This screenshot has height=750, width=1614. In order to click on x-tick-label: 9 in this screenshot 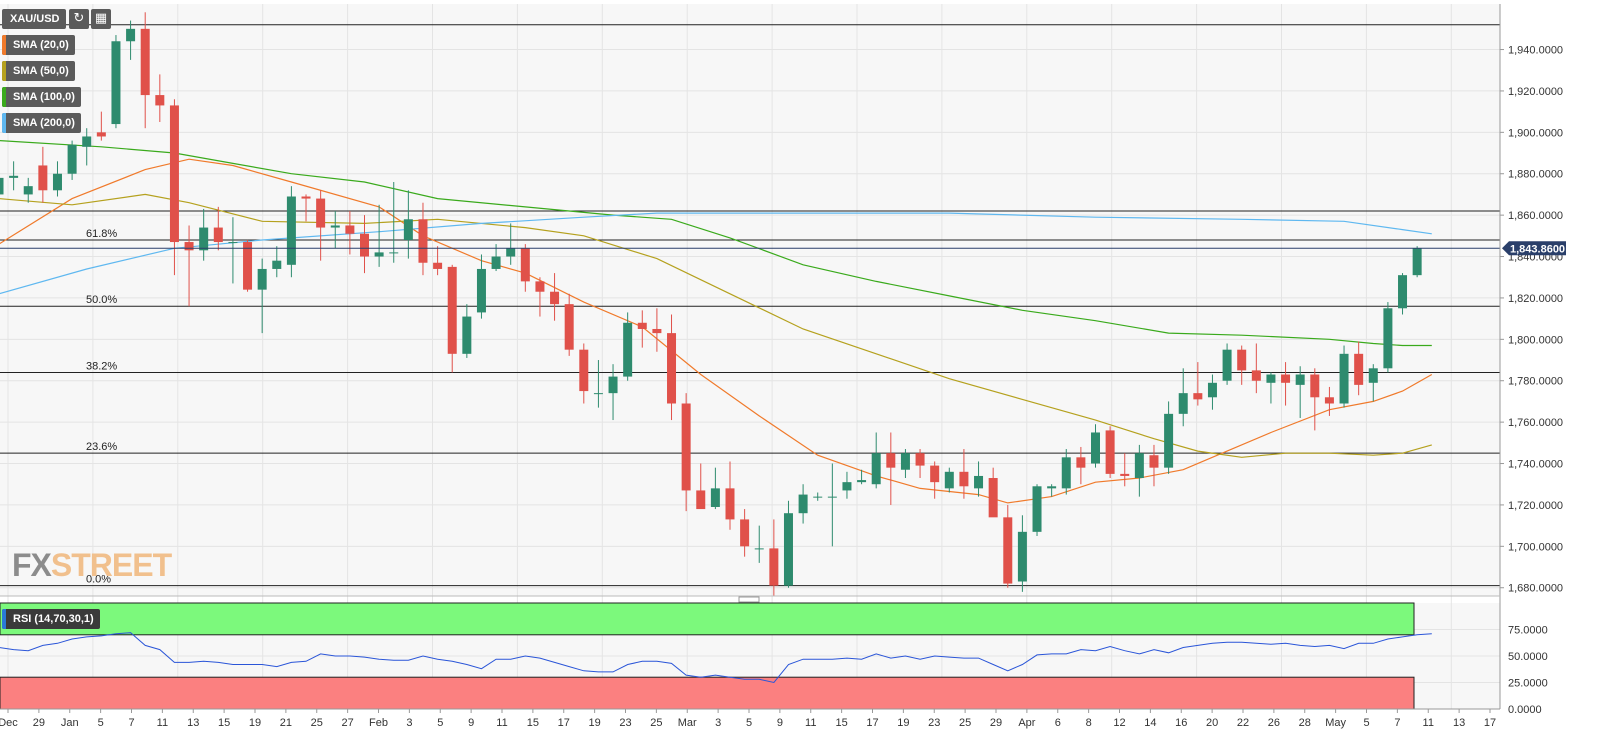, I will do `click(780, 723)`.